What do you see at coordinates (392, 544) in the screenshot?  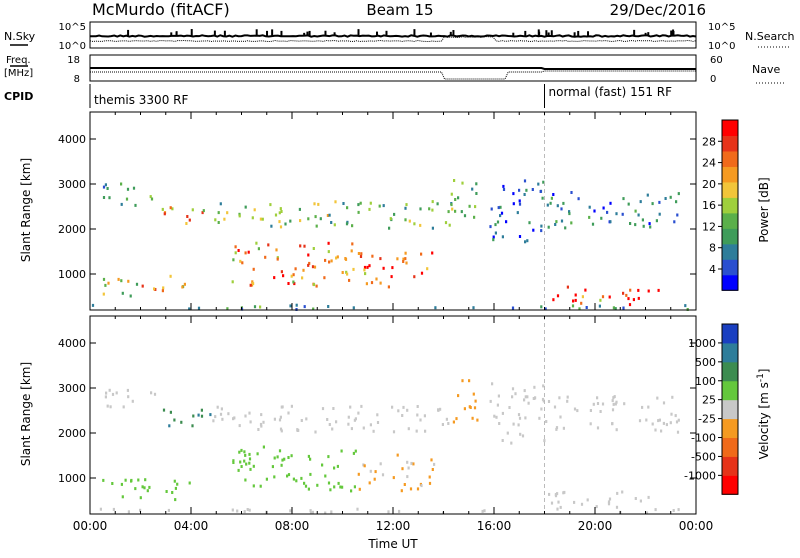 I see `time-axis-label: Time UT` at bounding box center [392, 544].